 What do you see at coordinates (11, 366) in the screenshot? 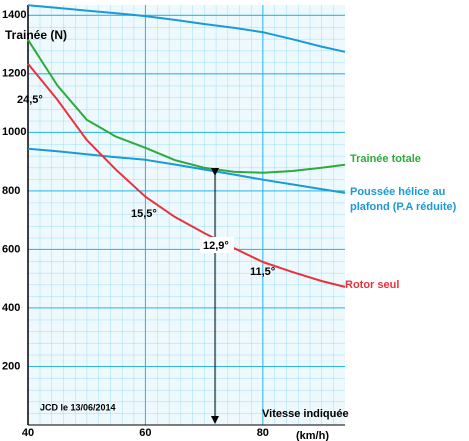
I see `y-tick-label: 200` at bounding box center [11, 366].